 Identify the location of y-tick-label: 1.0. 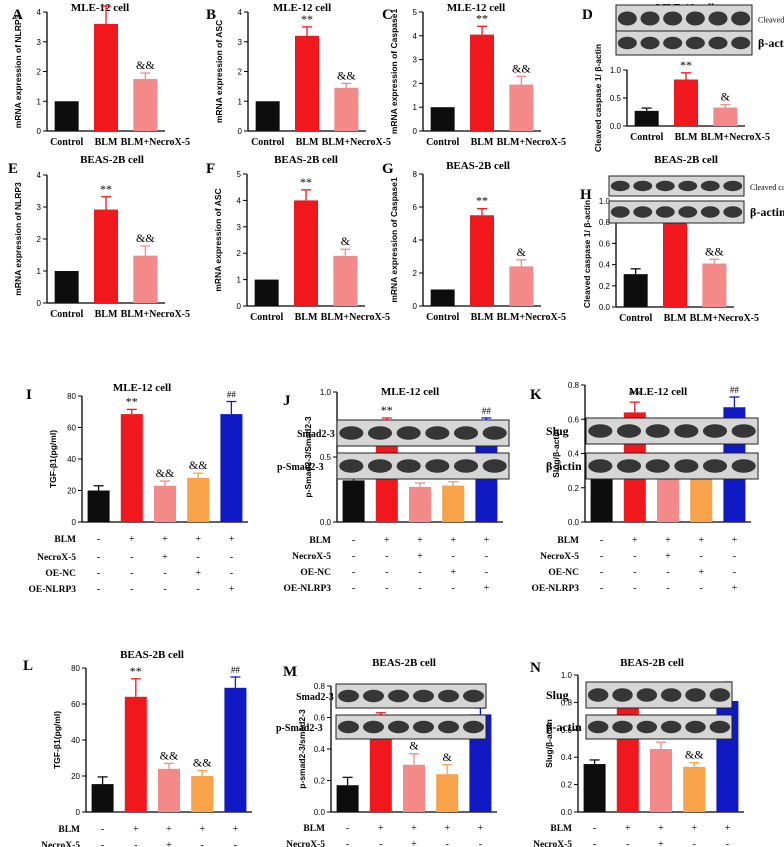
(326, 392).